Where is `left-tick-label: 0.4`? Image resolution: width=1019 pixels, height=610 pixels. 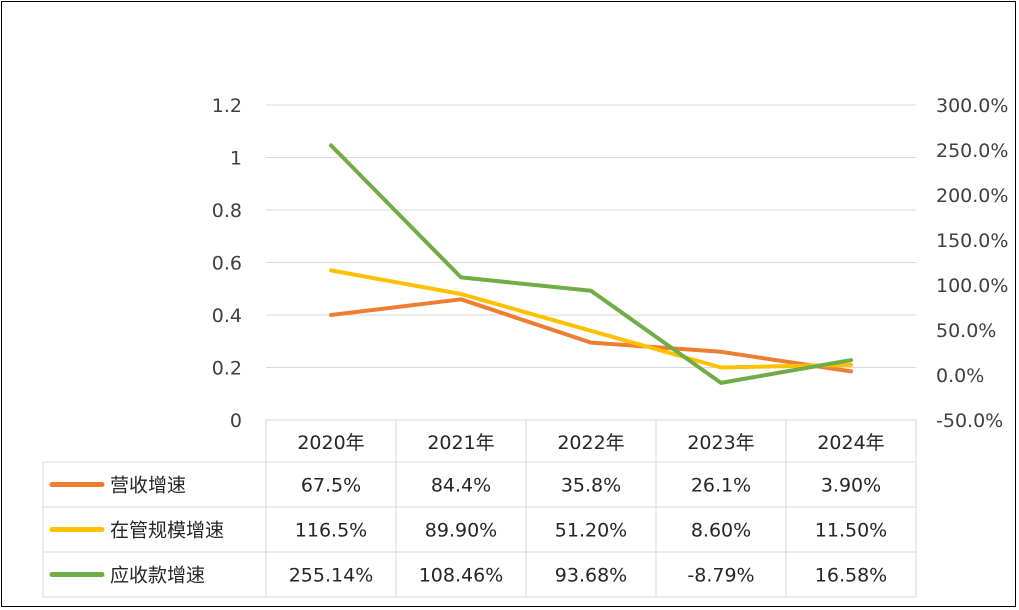 left-tick-label: 0.4 is located at coordinates (227, 316).